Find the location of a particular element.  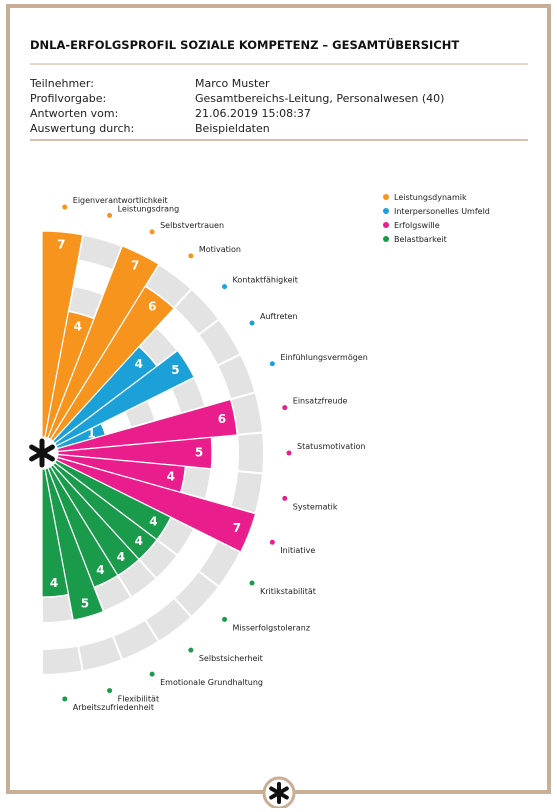

category-label: Selbstvertrauen is located at coordinates (192, 225).